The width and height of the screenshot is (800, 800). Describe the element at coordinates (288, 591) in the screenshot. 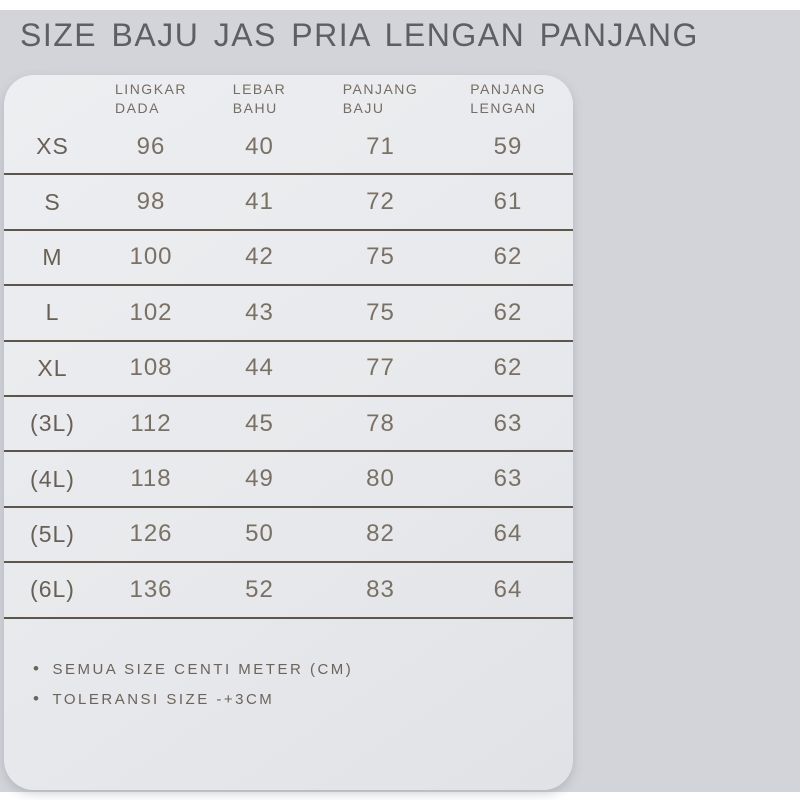

I see `table-row: (6L) 136 52 83 64` at that location.